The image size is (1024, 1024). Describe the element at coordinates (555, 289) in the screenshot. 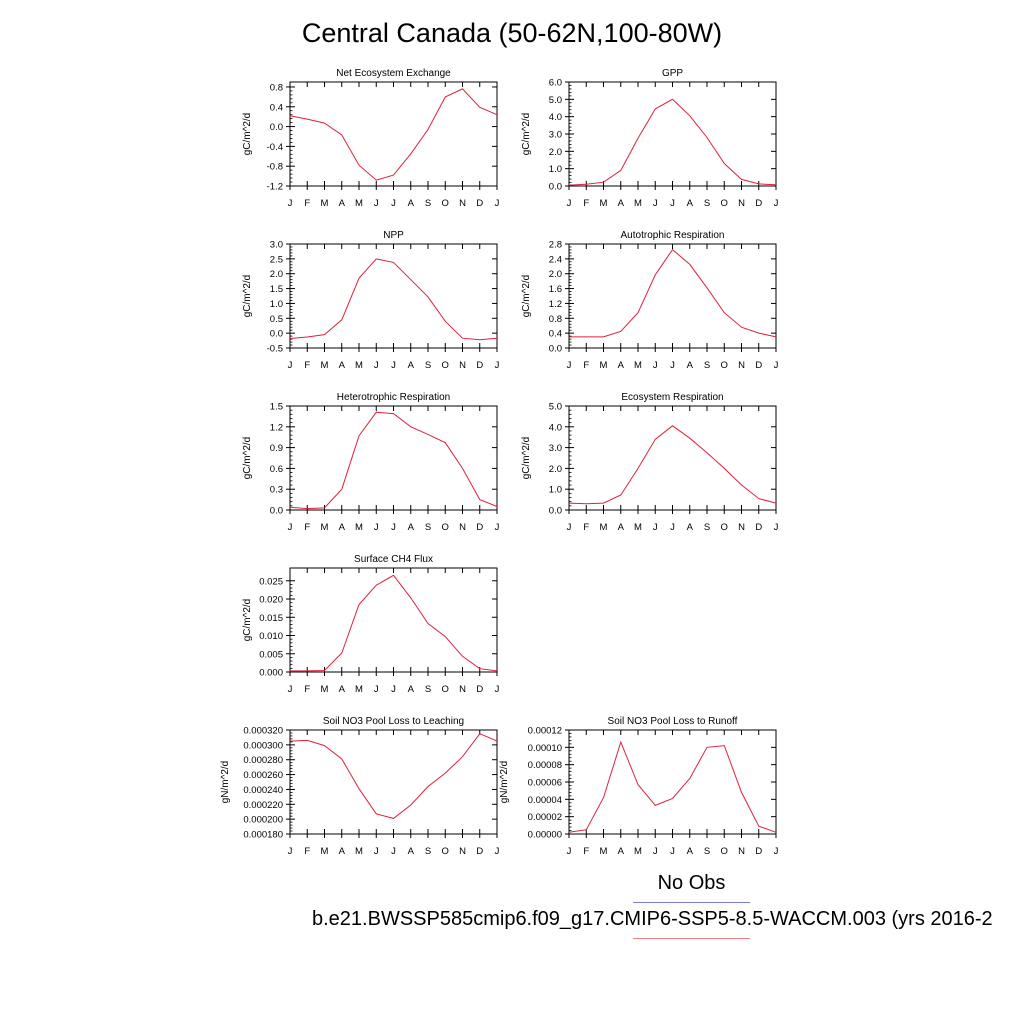

I see `y-tick-label: 1.6` at that location.